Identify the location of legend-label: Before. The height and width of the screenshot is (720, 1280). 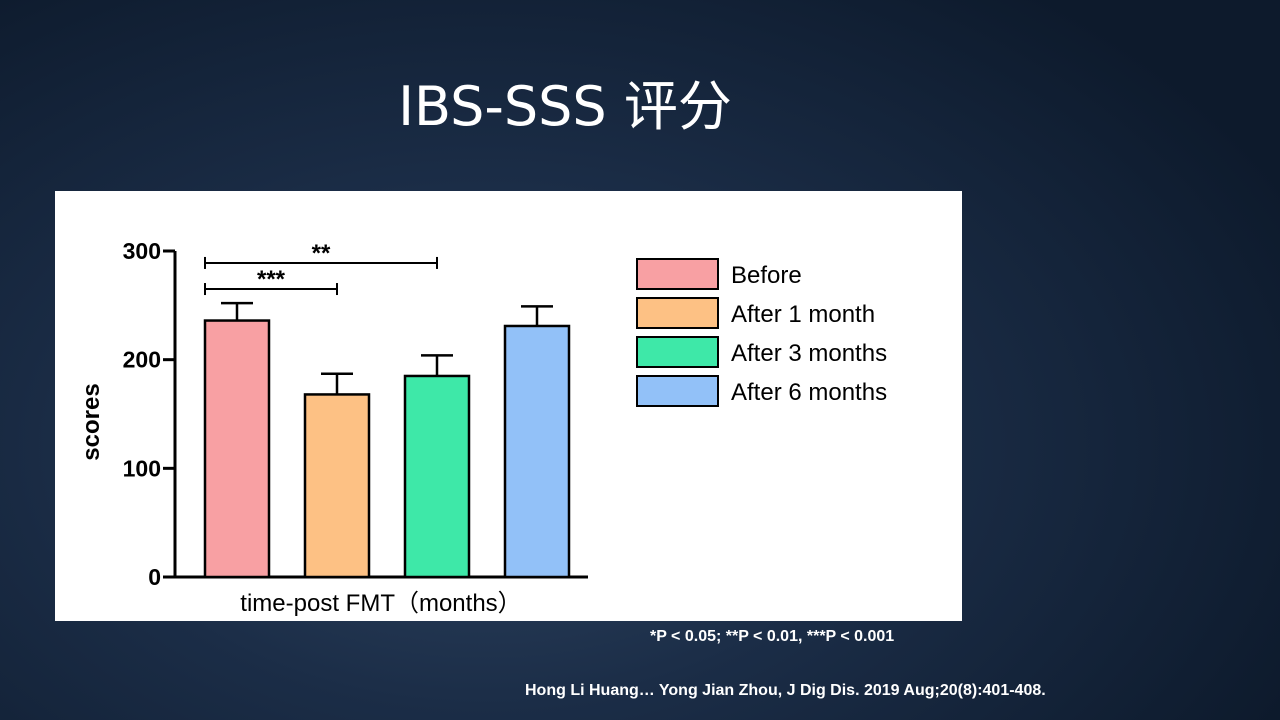
(766, 275).